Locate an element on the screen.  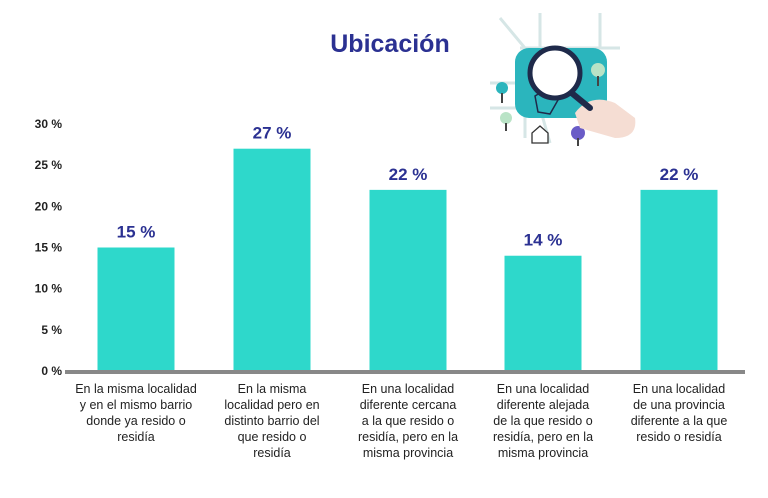
y-tick-label: 15 % is located at coordinates (49, 248).